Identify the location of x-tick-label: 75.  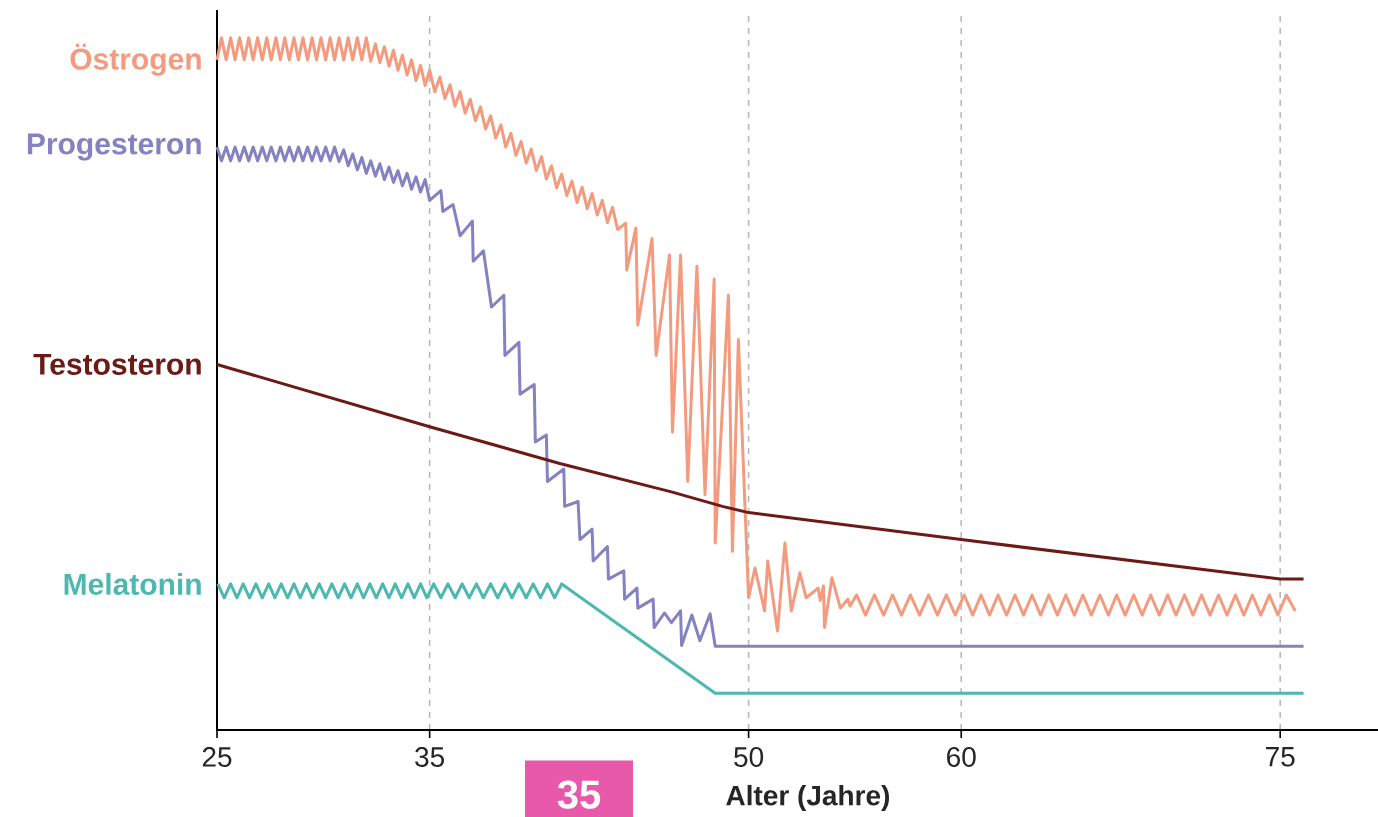
(1280, 757).